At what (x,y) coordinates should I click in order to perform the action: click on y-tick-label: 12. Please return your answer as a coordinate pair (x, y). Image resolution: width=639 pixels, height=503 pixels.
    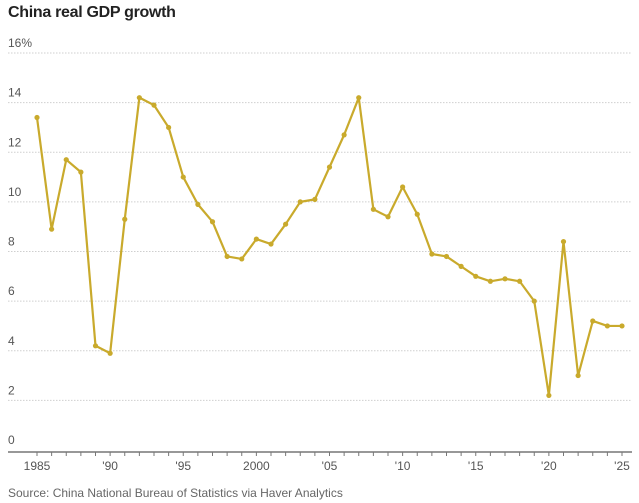
    Looking at the image, I should click on (15, 142).